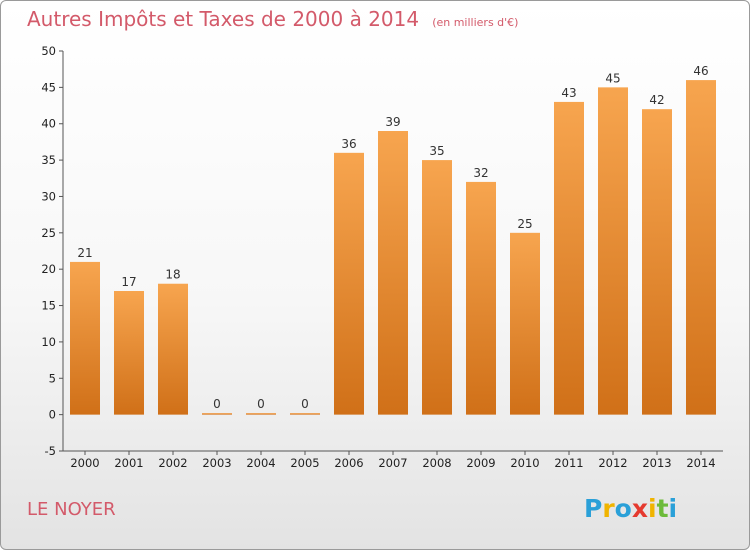 The image size is (750, 550). Describe the element at coordinates (349, 283) in the screenshot. I see `bar-2006` at that location.